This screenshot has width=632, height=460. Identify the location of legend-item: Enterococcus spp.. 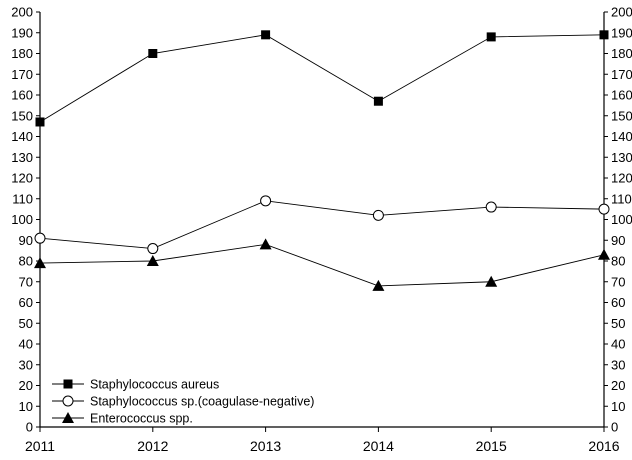
(122, 419).